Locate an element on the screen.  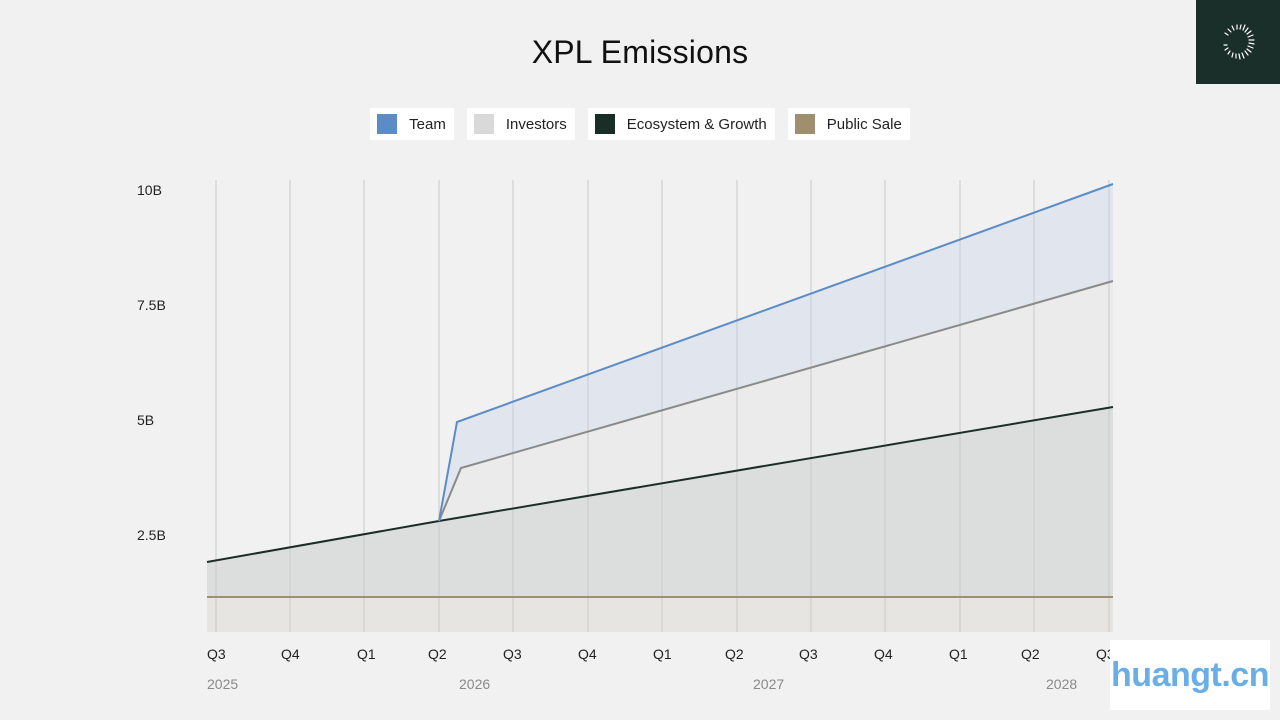
x-axis-ticks: Q3 Q4 Q1 Q2 Q3 Q4 Q1 Q2 Q3 Q4 Q1 Q2 Q3 is located at coordinates (661, 654).